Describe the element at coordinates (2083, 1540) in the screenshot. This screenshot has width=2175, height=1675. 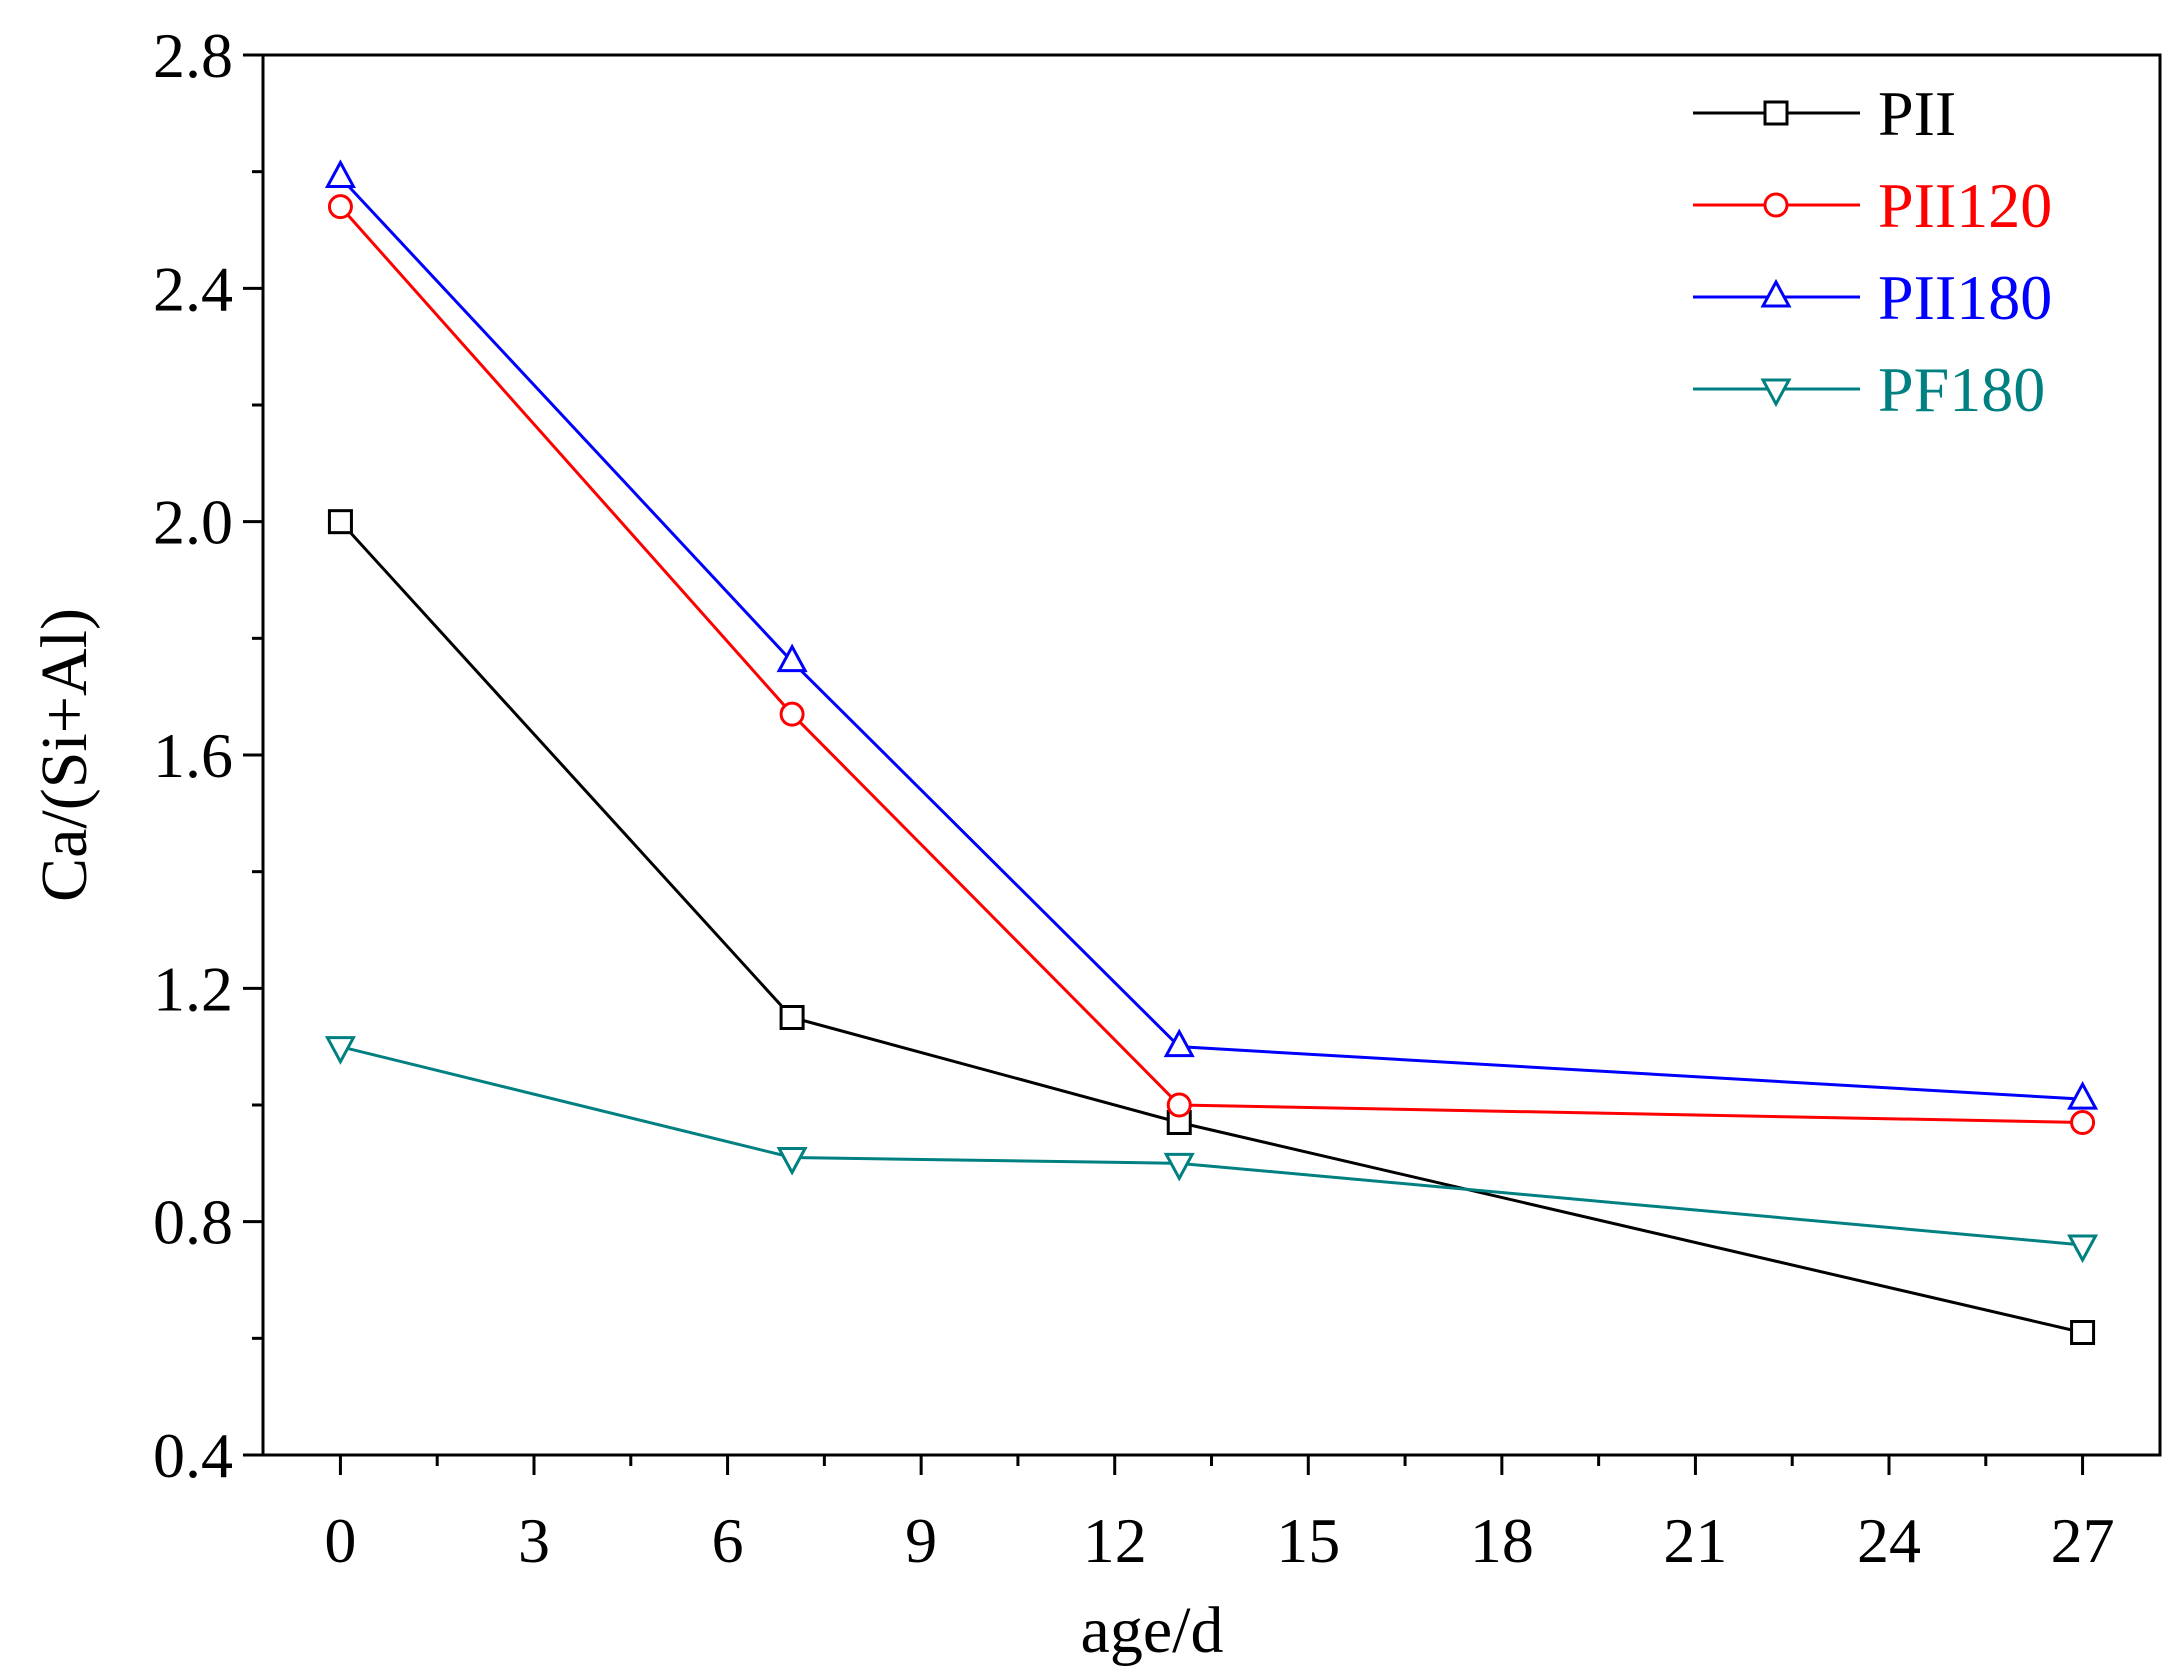
I see `x-tick-label: 27` at that location.